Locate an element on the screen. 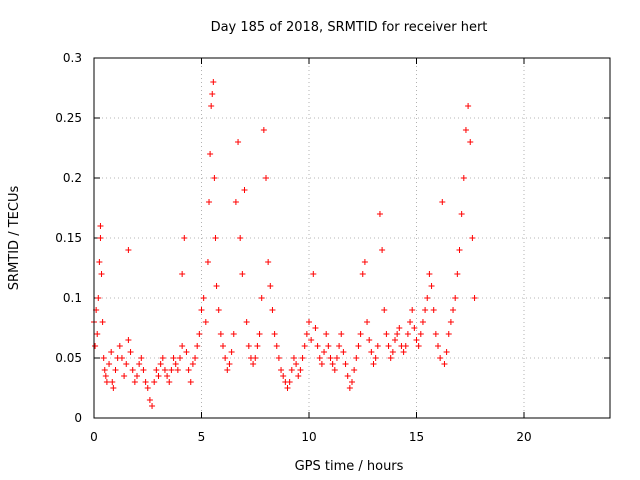 The width and height of the screenshot is (640, 480). x-tick-labels: 0 5 10 15 20 is located at coordinates (310, 437).